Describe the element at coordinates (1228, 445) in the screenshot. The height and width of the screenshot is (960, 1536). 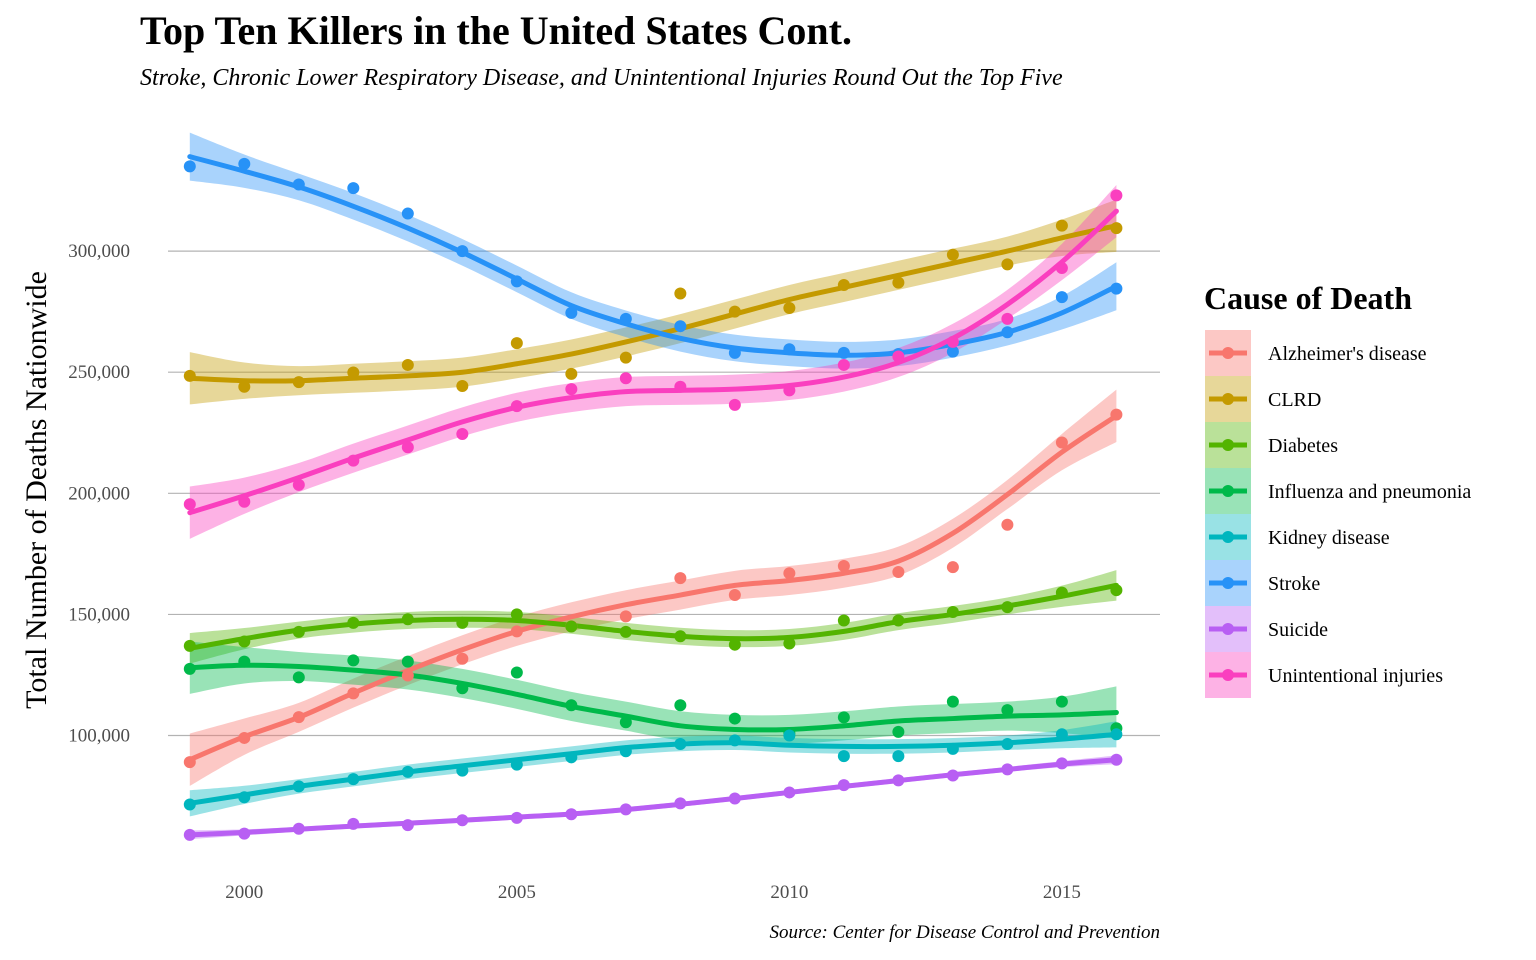
I see `legend-dot-diabetes` at that location.